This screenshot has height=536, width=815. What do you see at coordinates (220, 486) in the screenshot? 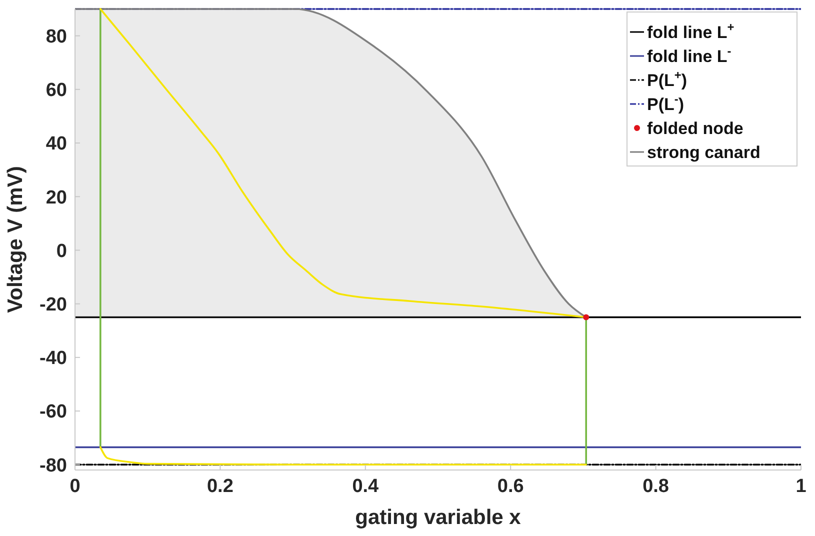
I see `x-tick-label: 0.2` at bounding box center [220, 486].